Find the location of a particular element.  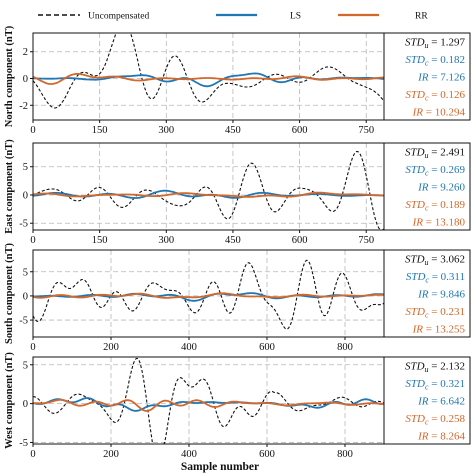

legend-label-uncompensated: Uncompensated is located at coordinates (118, 17).